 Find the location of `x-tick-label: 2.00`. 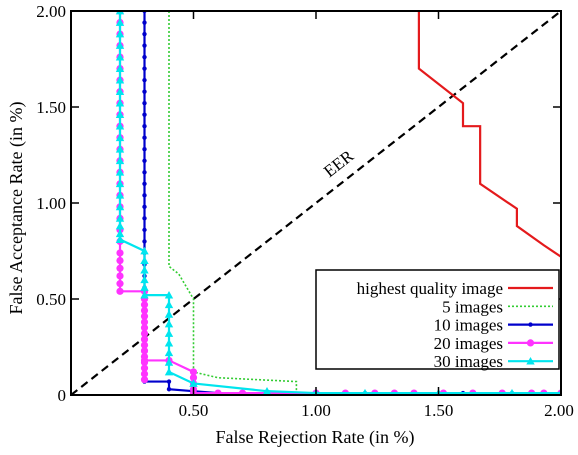

x-tick-label: 2.00 is located at coordinates (559, 410).